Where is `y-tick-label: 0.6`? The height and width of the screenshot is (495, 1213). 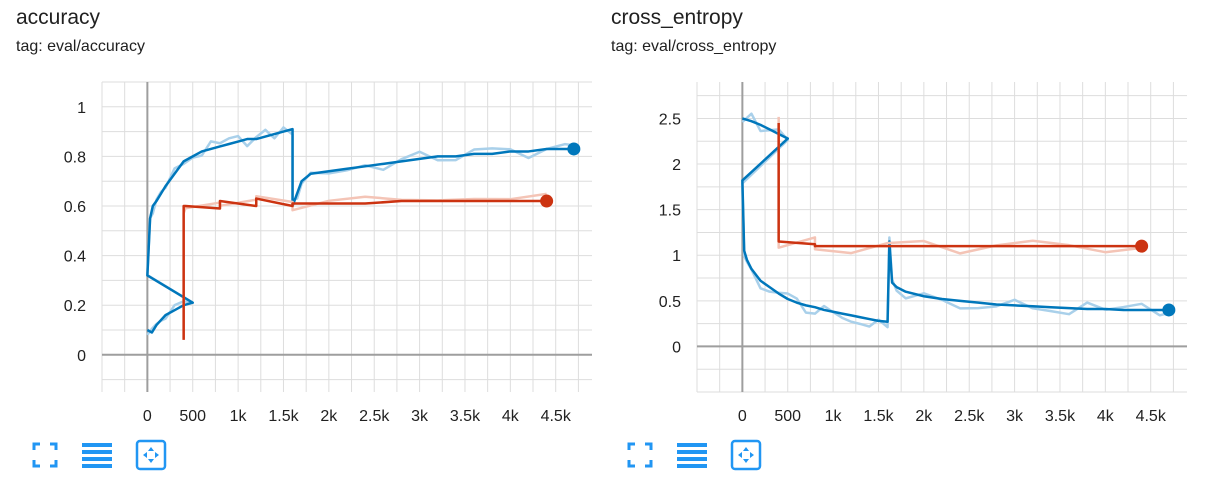
y-tick-label: 0.6 is located at coordinates (75, 207).